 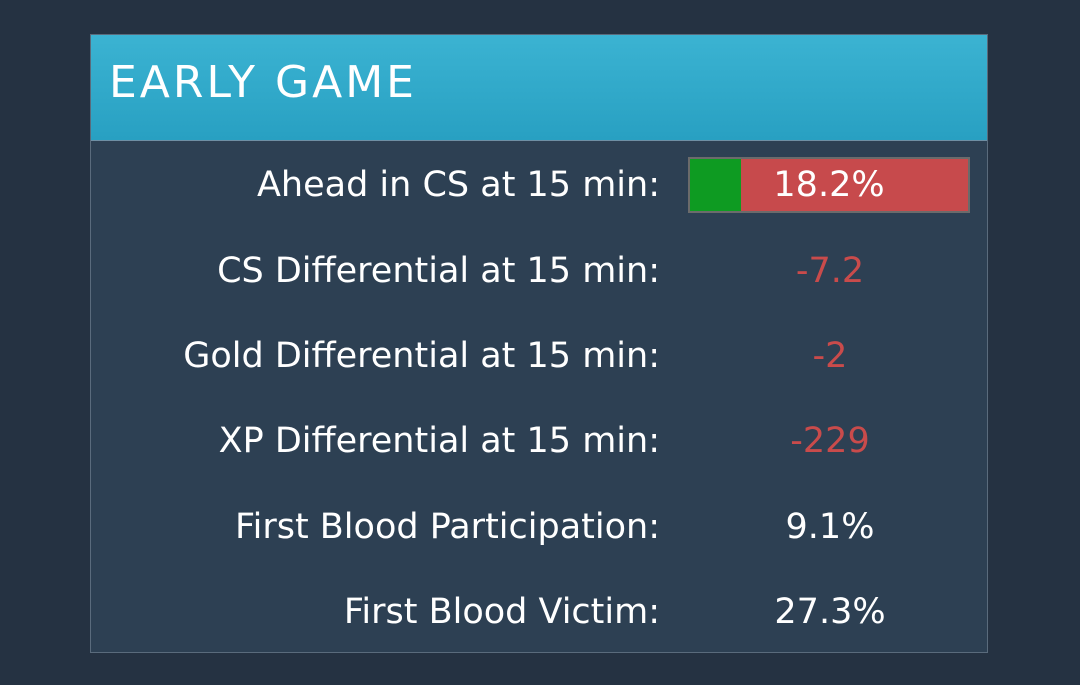 What do you see at coordinates (830, 612) in the screenshot?
I see `stat-value: 27.3%` at bounding box center [830, 612].